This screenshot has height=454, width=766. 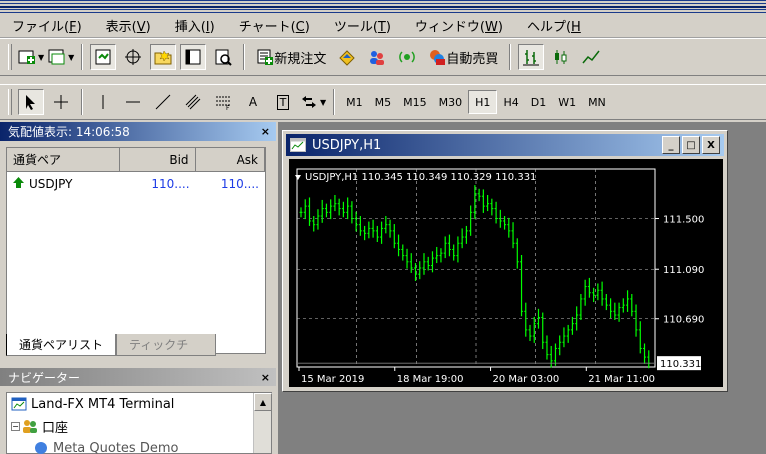 What do you see at coordinates (407, 57) in the screenshot?
I see `signals-button` at bounding box center [407, 57].